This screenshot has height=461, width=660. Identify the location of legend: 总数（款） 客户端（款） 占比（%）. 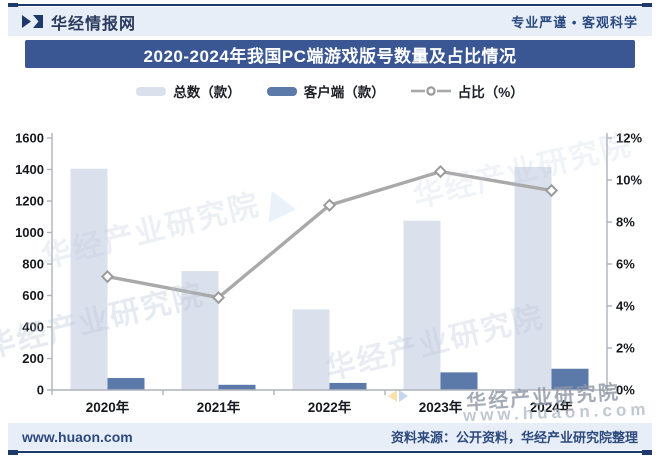
(330, 91).